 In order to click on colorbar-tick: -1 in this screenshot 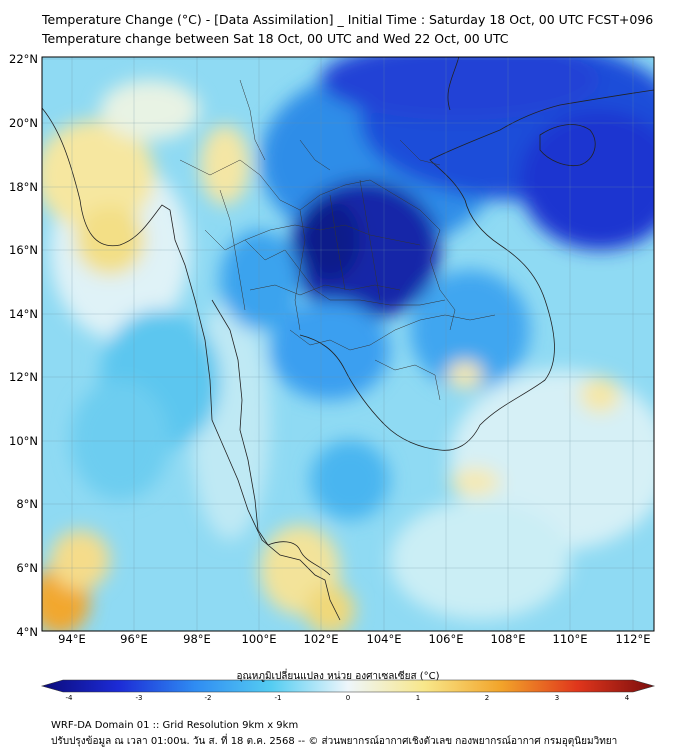, I will do `click(278, 698)`.